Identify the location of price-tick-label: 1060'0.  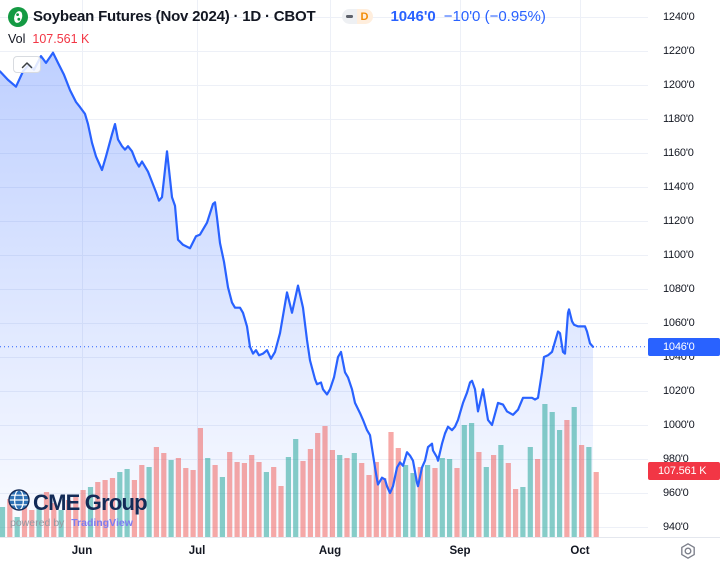
(679, 323).